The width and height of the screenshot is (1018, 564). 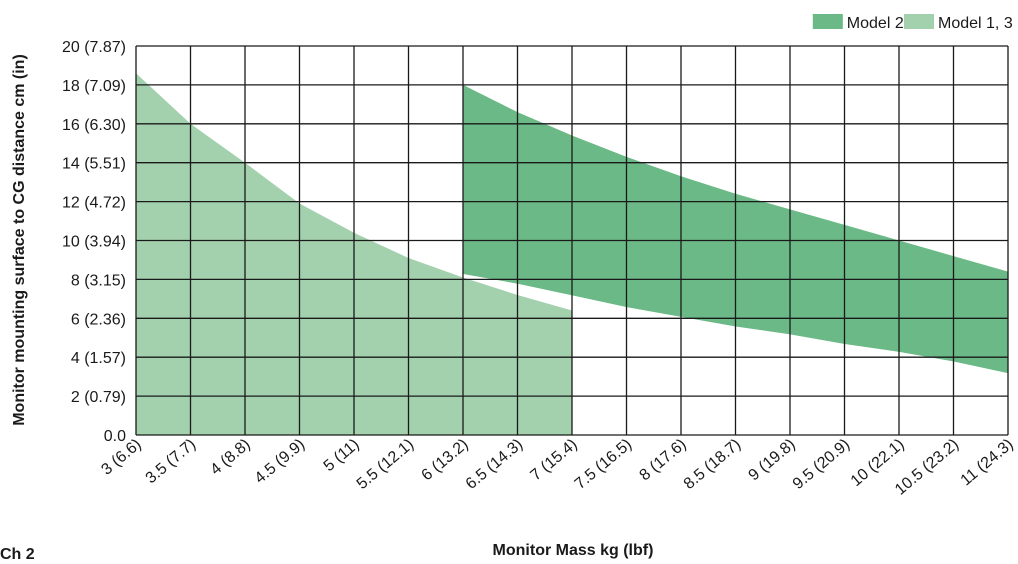 I want to click on y-tick-label: 6 (2.36), so click(x=98, y=319).